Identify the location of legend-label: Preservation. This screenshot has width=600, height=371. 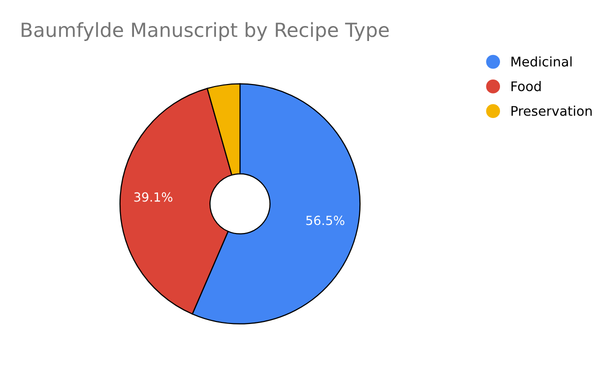
(552, 111).